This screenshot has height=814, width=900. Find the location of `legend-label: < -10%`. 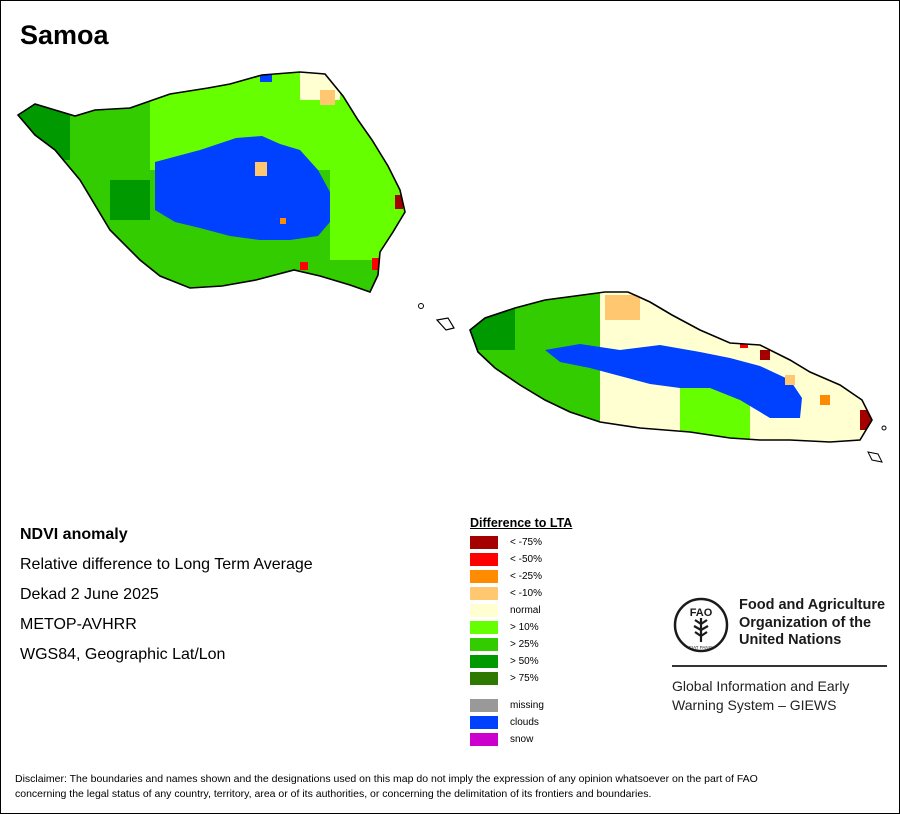

legend-label: < -10% is located at coordinates (526, 593).